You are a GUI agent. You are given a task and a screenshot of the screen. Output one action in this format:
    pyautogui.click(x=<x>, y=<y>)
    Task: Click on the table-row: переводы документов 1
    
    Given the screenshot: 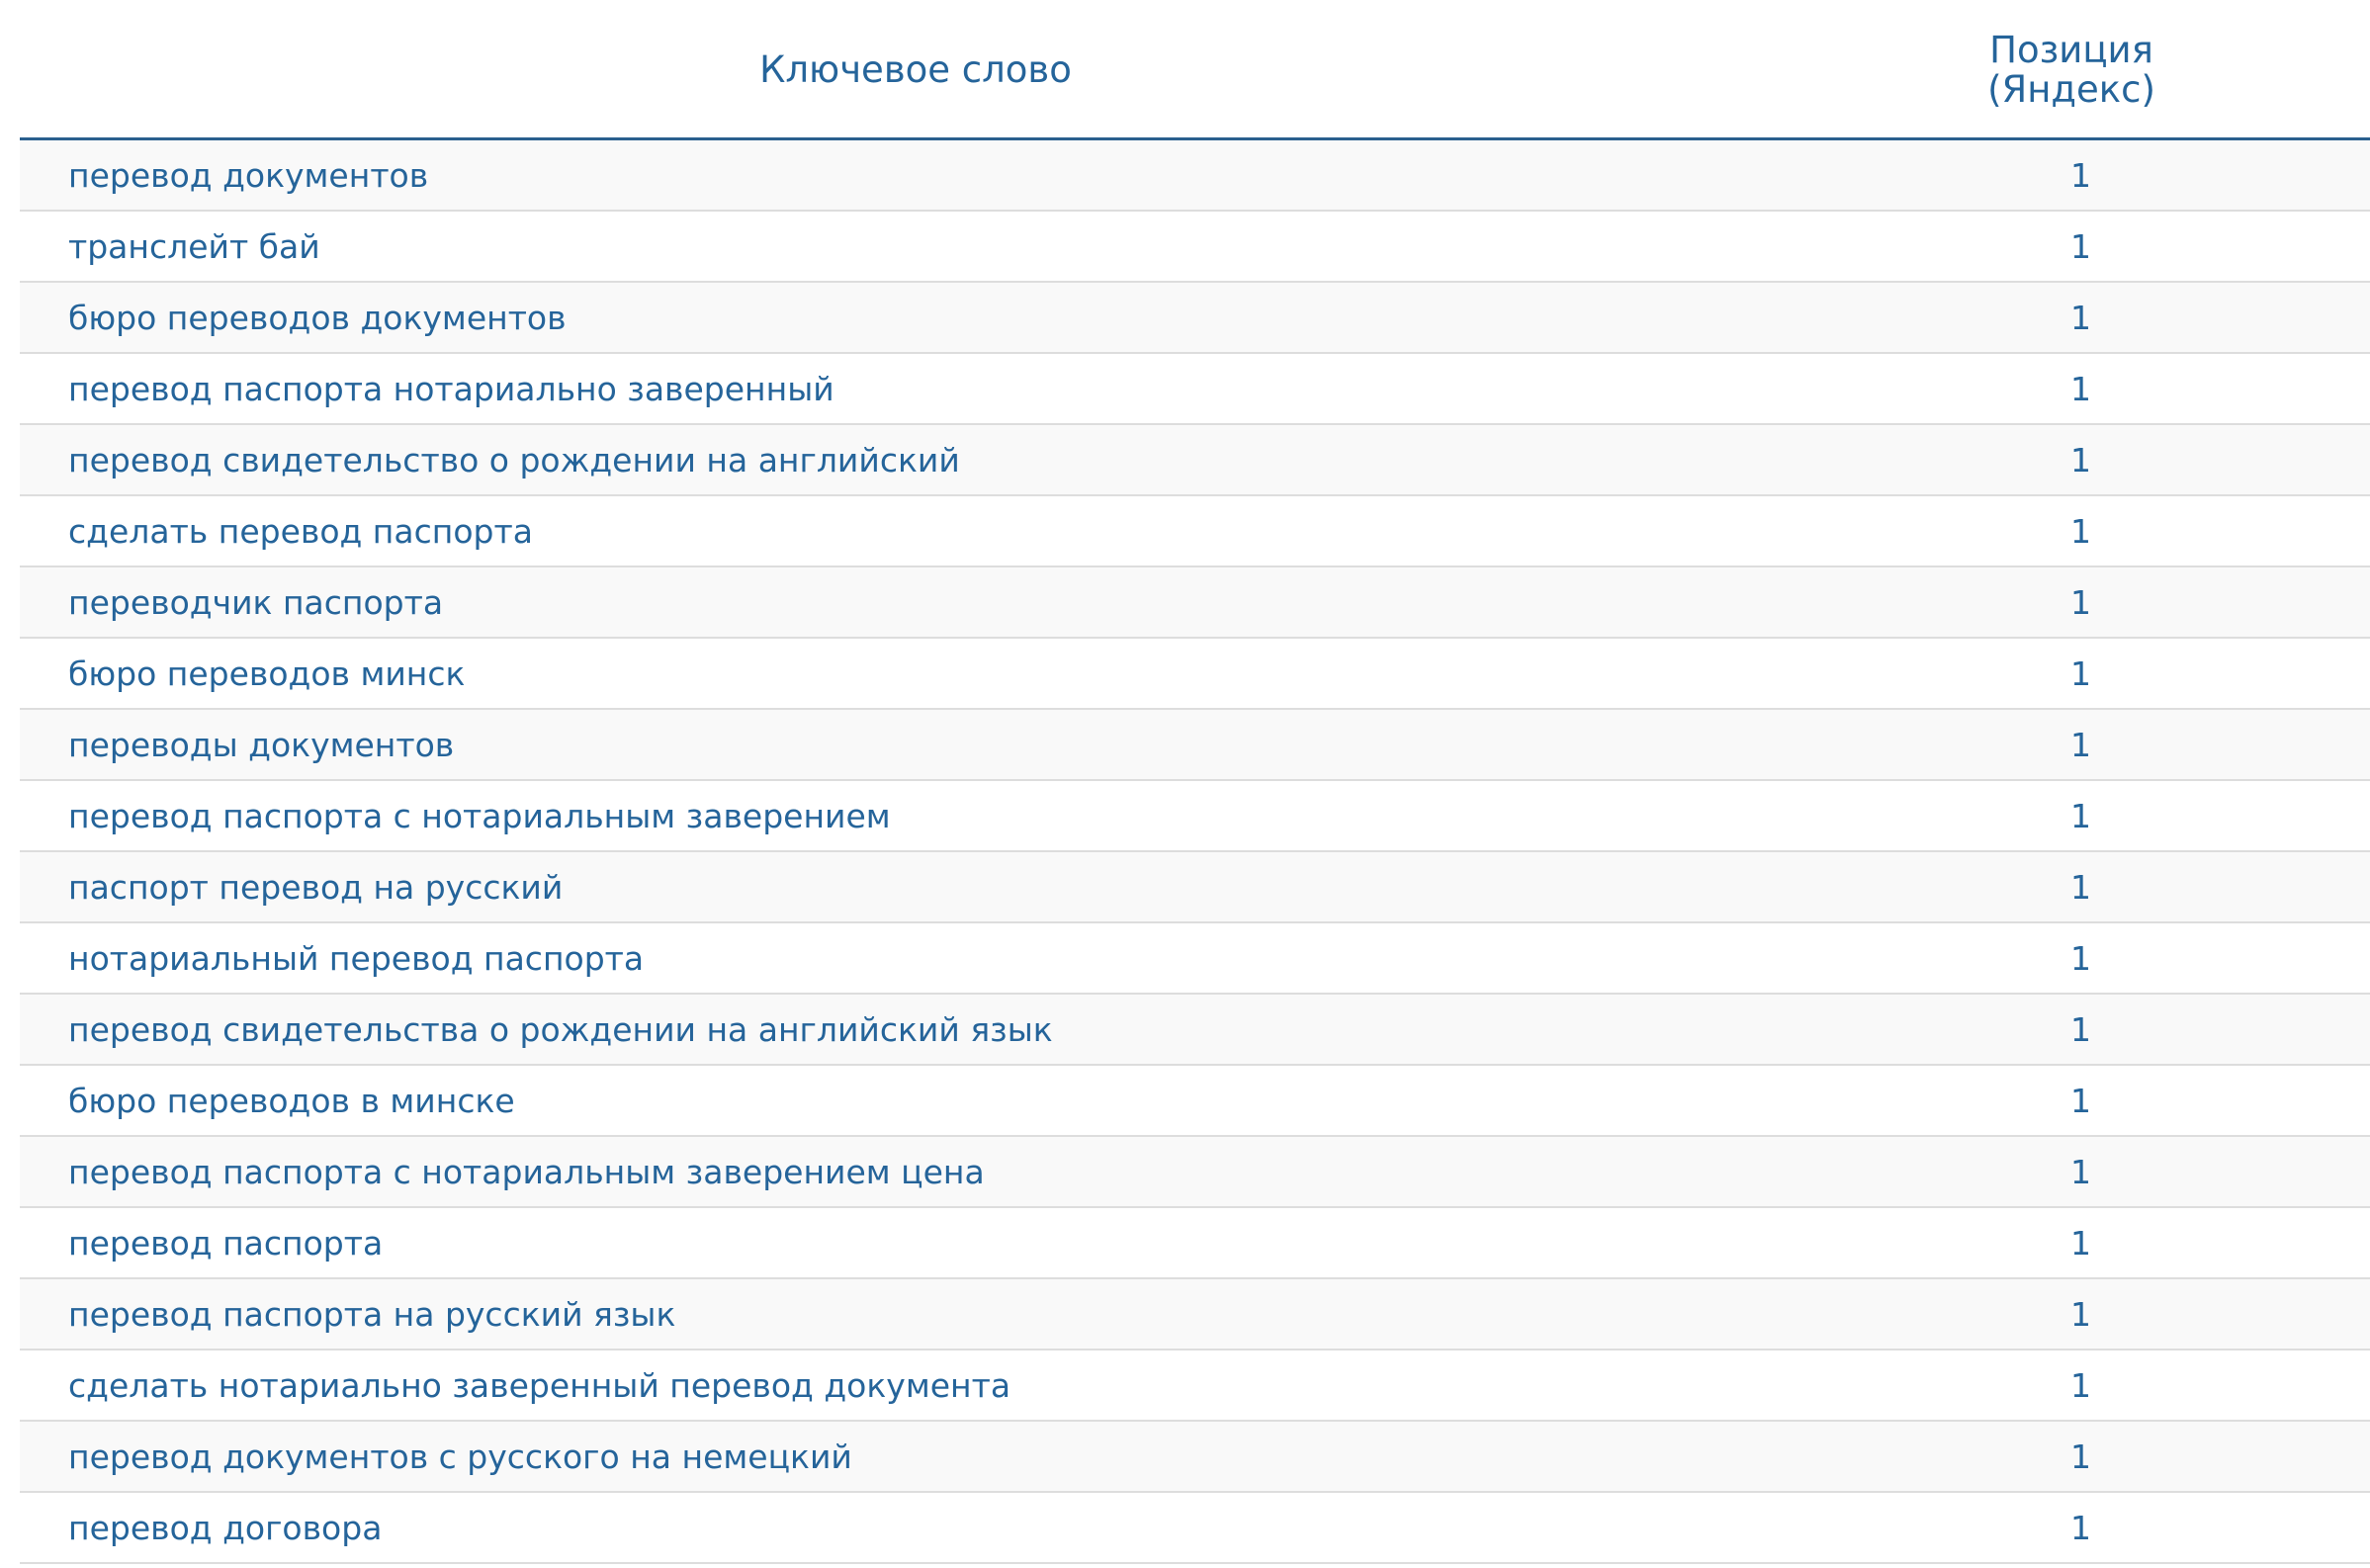 What is the action you would take?
    pyautogui.click(x=1195, y=745)
    